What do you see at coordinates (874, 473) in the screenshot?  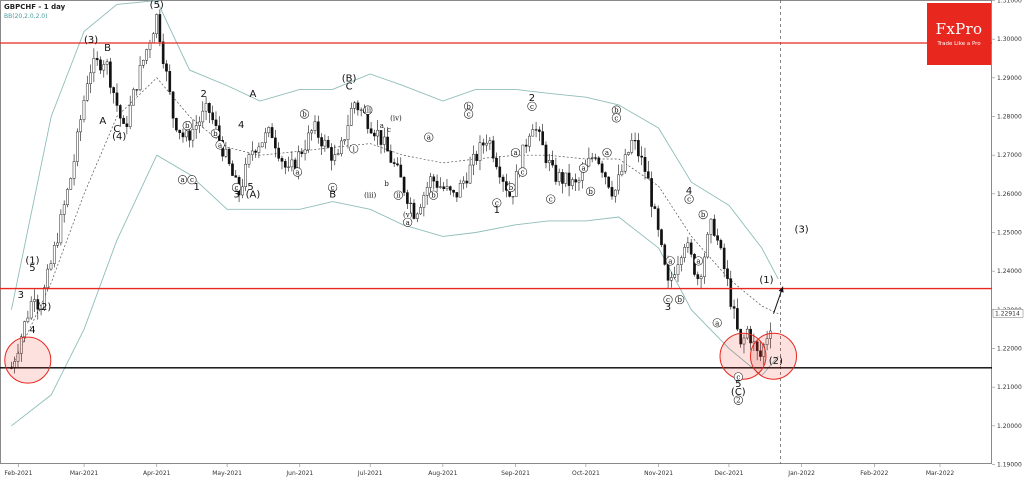 I see `x-tick-label-12: Feb-2022` at bounding box center [874, 473].